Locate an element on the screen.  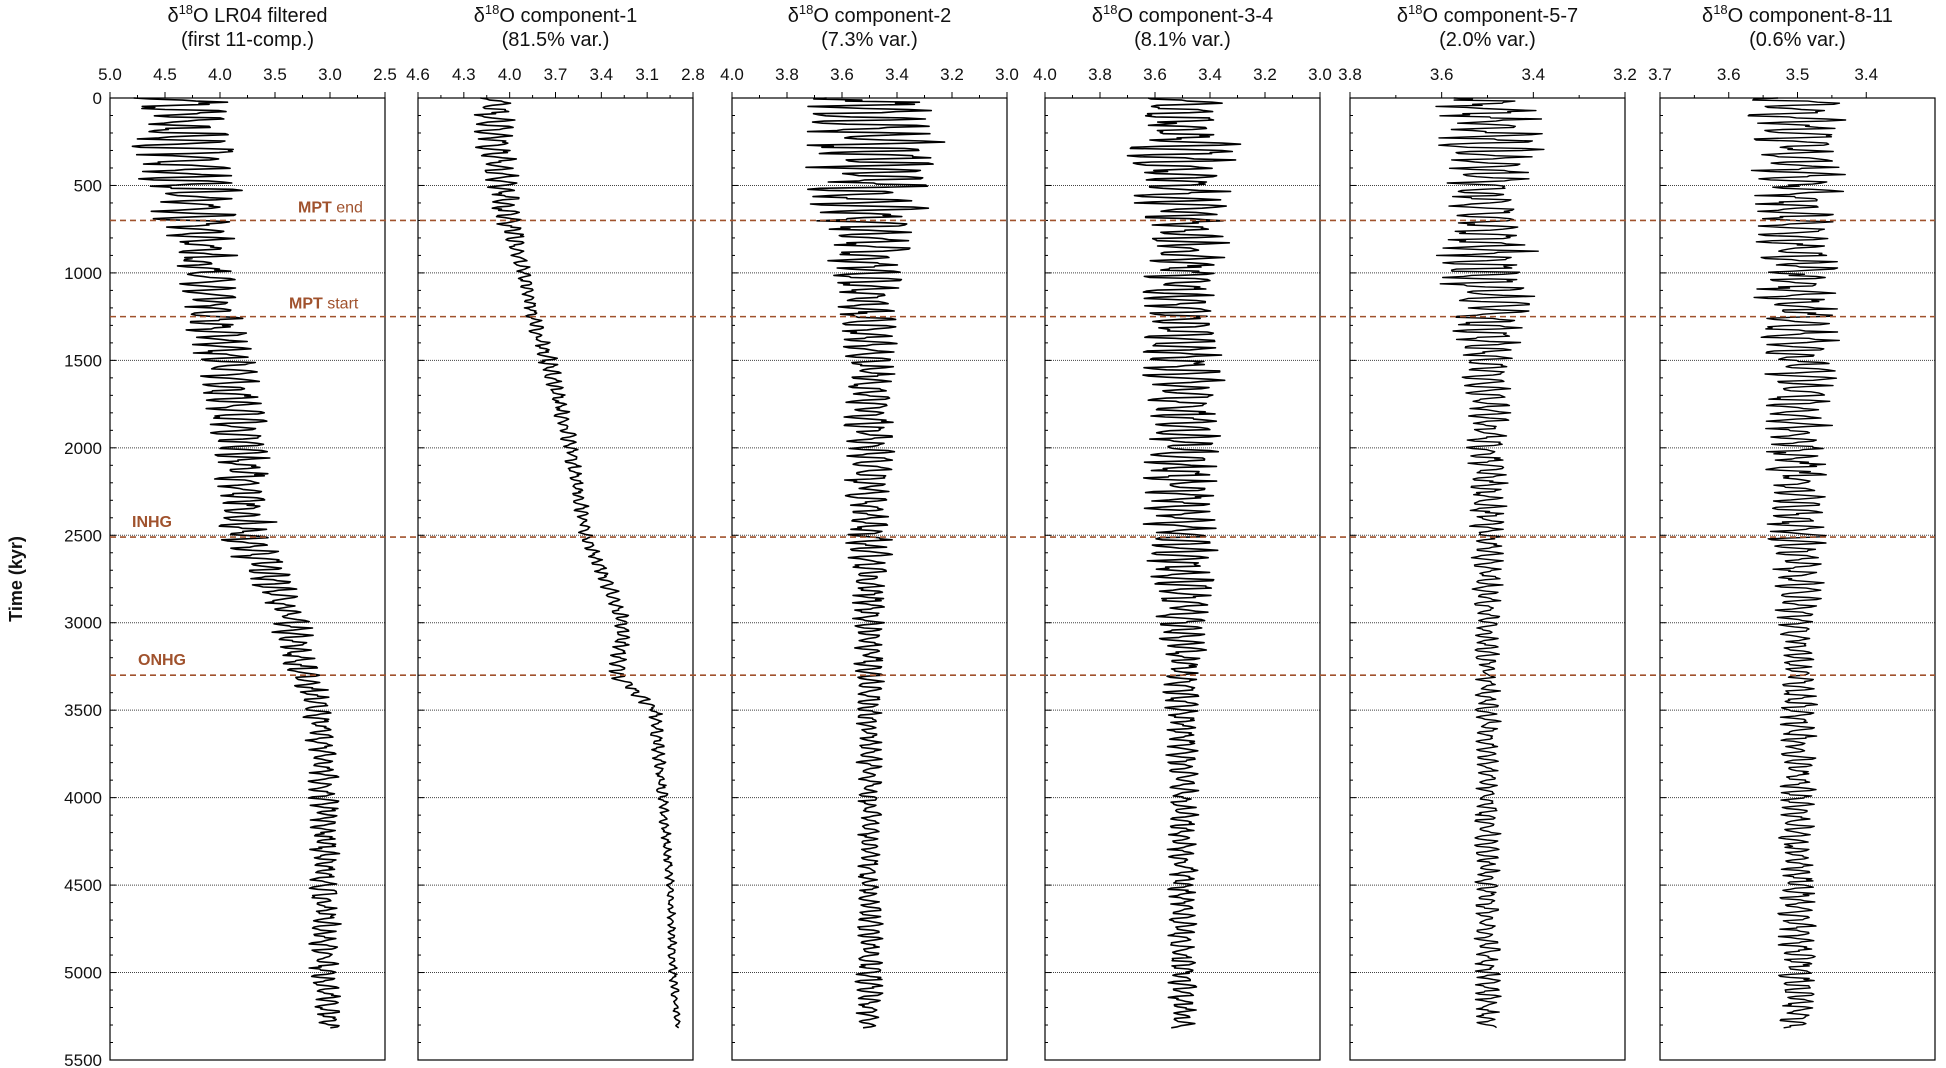
panel-subtitle: (first 11-comp.) is located at coordinates (247, 40).